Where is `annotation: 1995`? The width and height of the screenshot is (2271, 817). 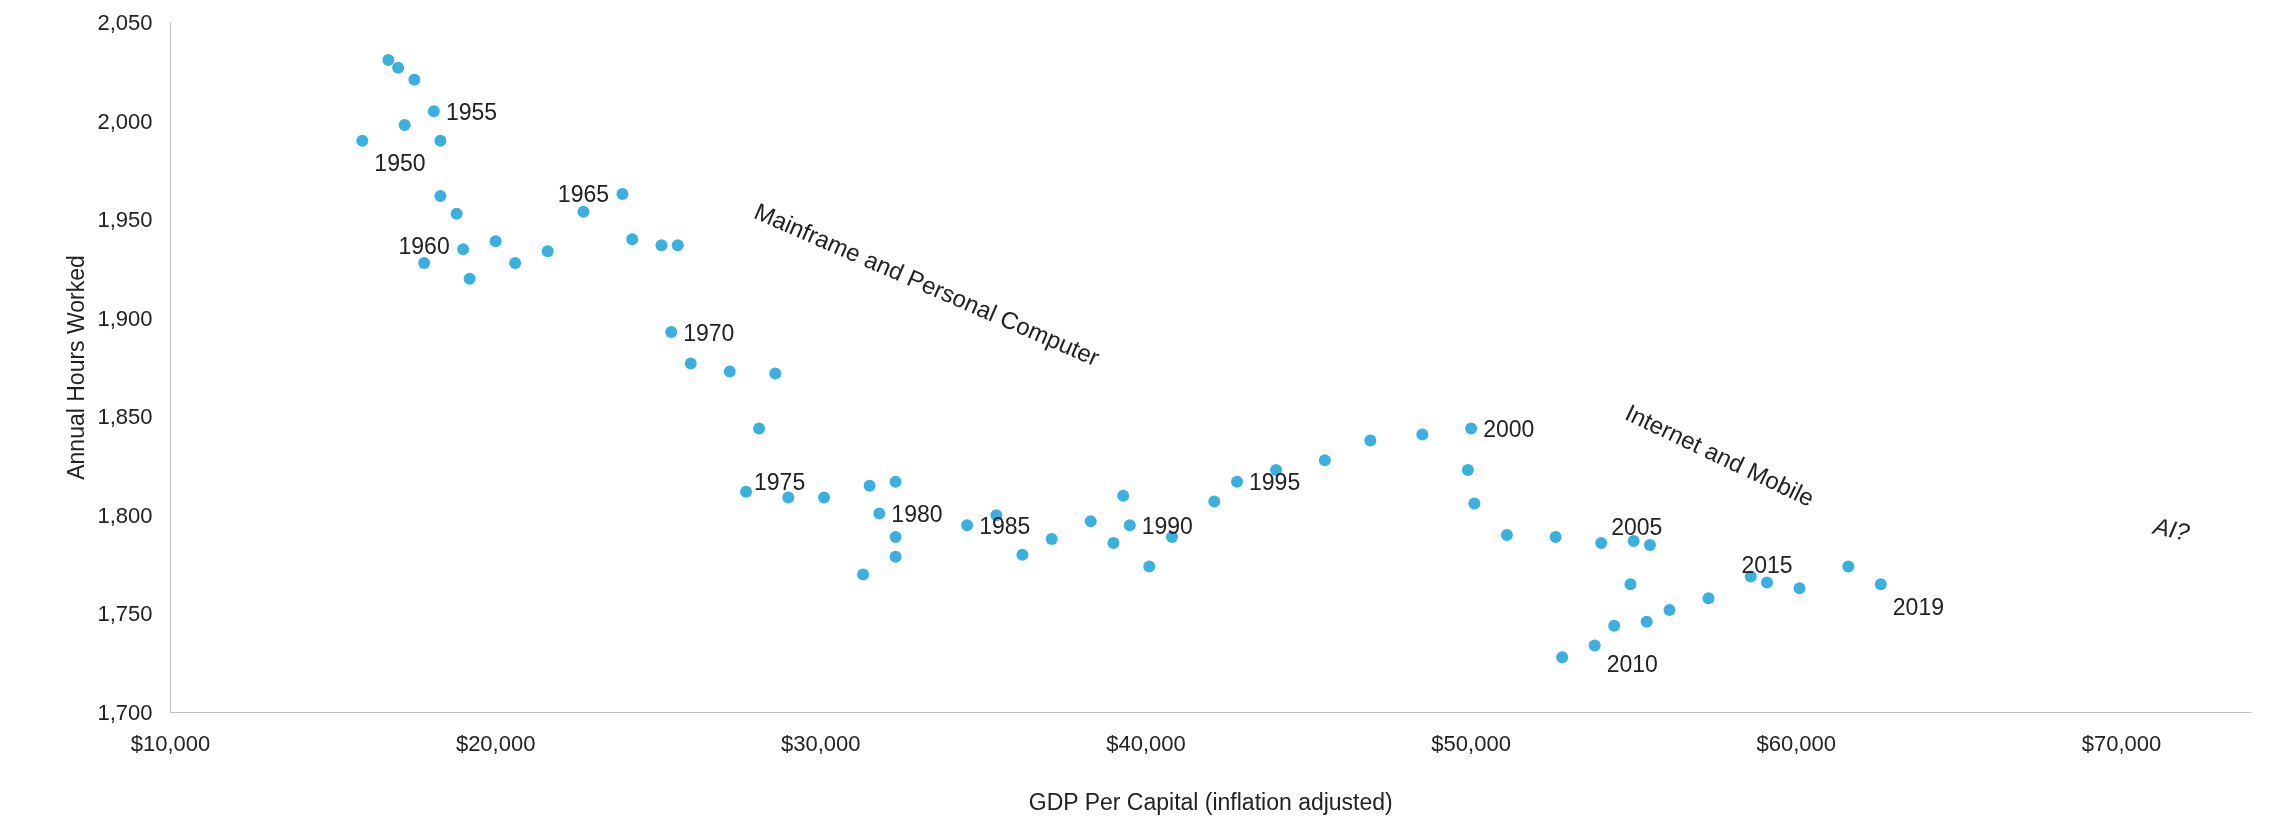 annotation: 1995 is located at coordinates (1275, 482).